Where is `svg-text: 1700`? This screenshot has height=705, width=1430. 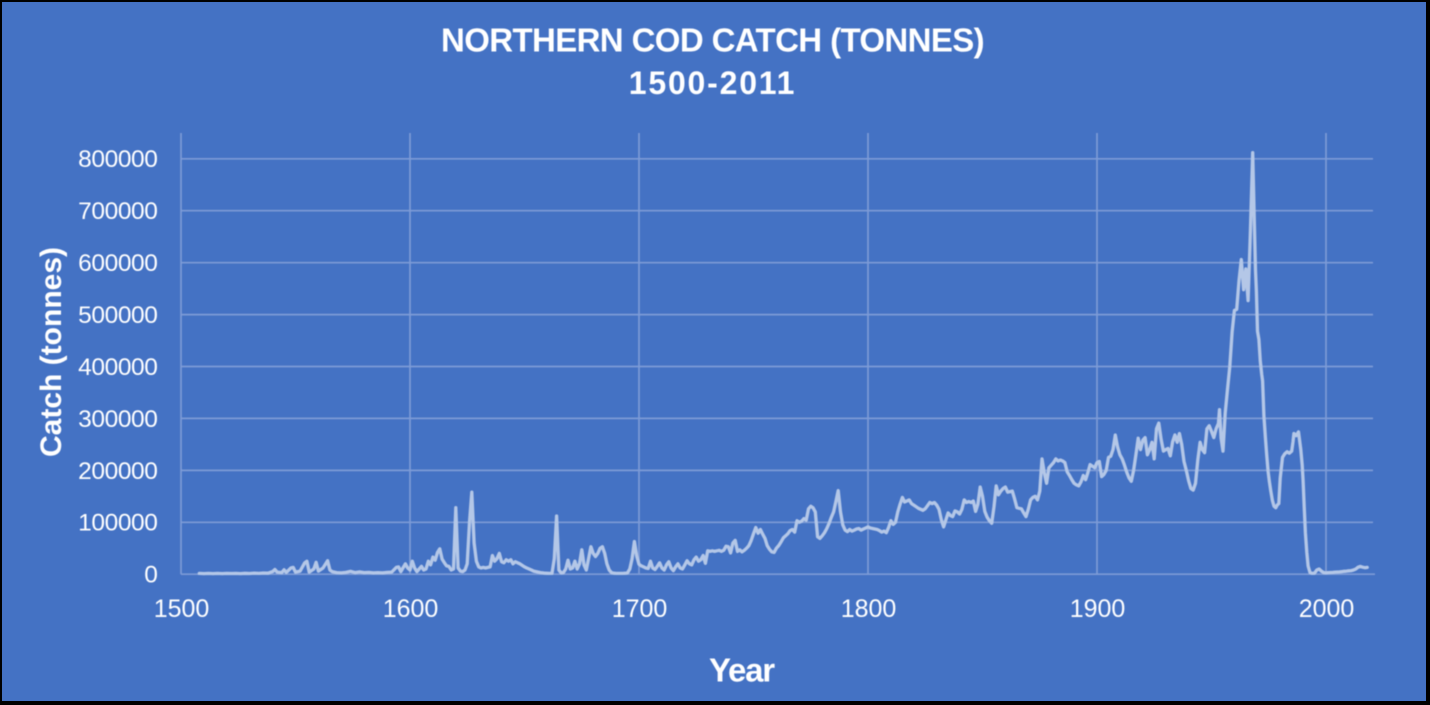
svg-text: 1700 is located at coordinates (640, 609).